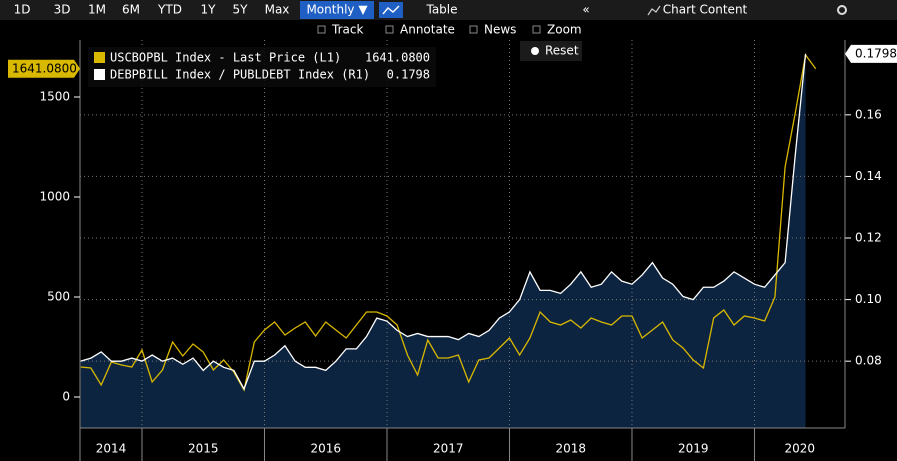 The image size is (897, 461). I want to click on frequency-button, so click(337, 10).